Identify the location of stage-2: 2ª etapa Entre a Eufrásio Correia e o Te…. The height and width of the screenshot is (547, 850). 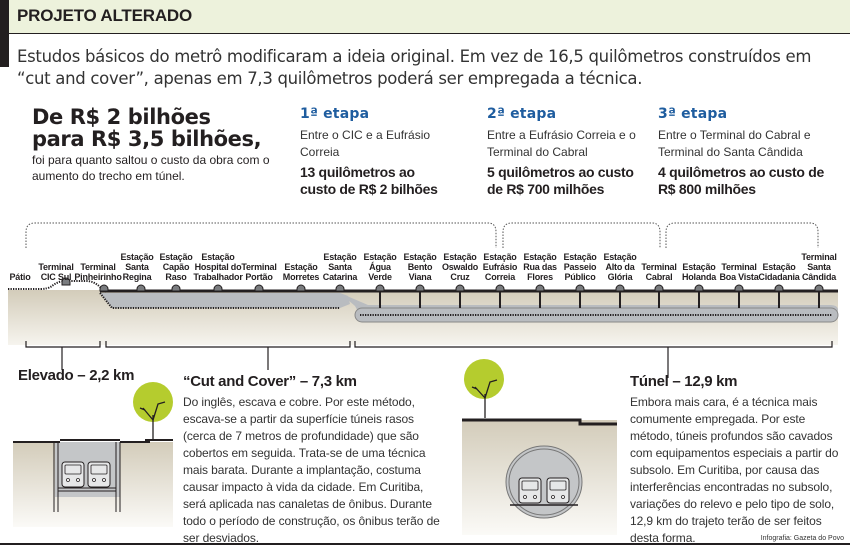
(572, 152).